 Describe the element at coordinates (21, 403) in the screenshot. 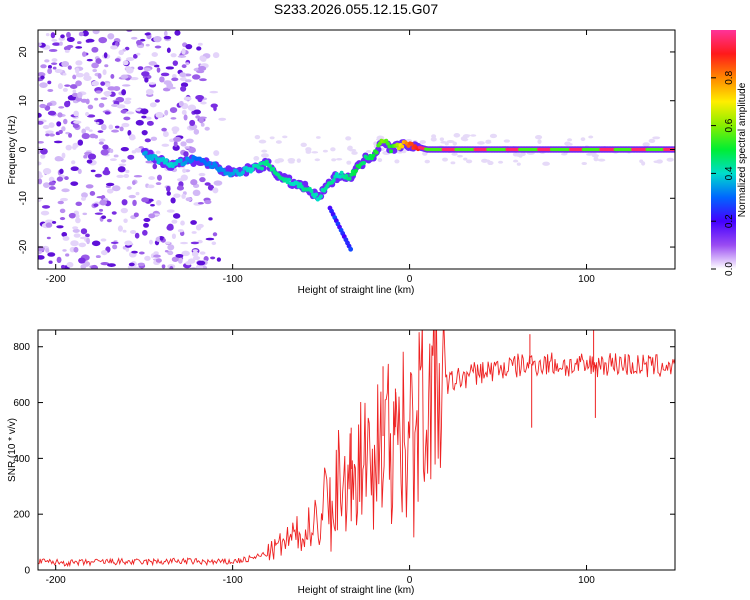

I see `bottom-y-tick-label: 600` at that location.